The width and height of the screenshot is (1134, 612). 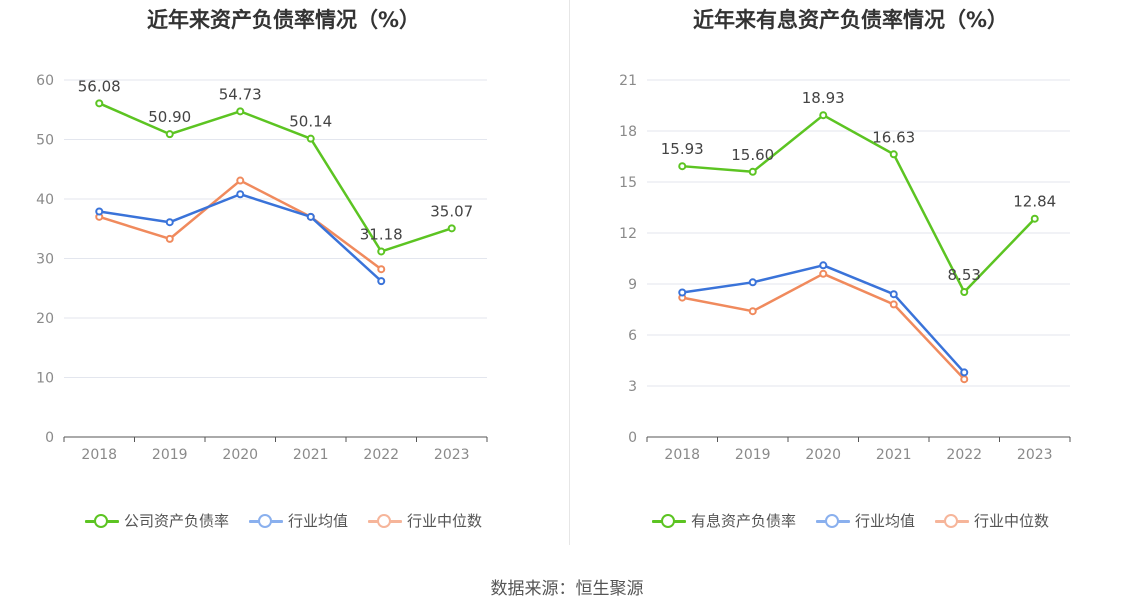 What do you see at coordinates (45, 379) in the screenshot?
I see `y-tick-label: 10` at bounding box center [45, 379].